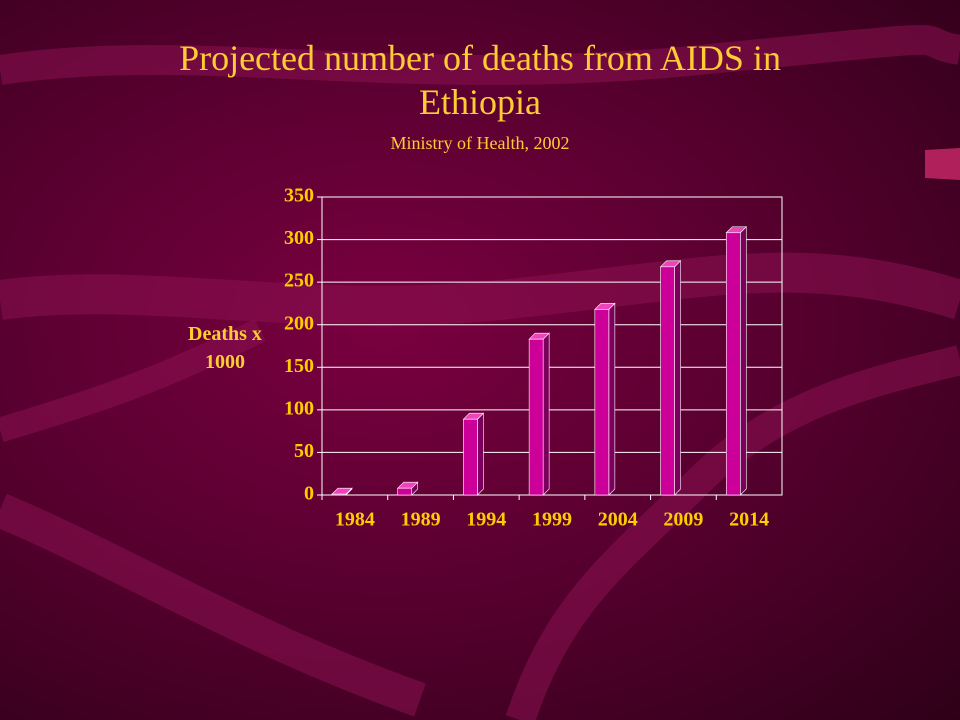 The image size is (960, 720). I want to click on bar-top, so click(342, 491).